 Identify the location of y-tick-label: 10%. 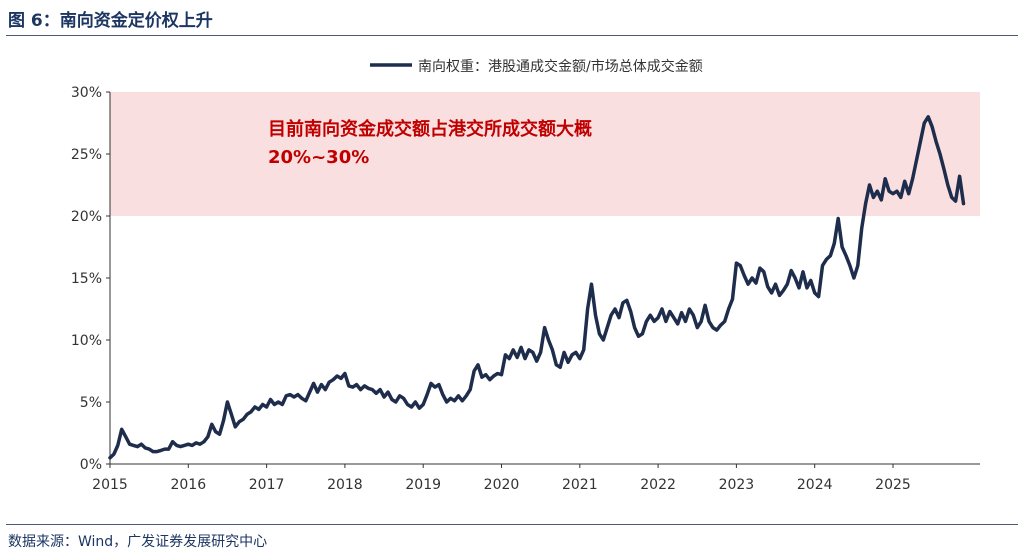
(86, 341).